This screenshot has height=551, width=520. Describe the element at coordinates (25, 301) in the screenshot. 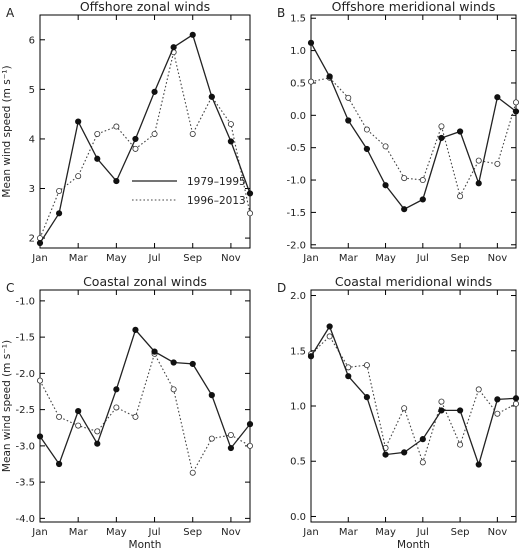

I see `y-tick-label: -1.0` at that location.